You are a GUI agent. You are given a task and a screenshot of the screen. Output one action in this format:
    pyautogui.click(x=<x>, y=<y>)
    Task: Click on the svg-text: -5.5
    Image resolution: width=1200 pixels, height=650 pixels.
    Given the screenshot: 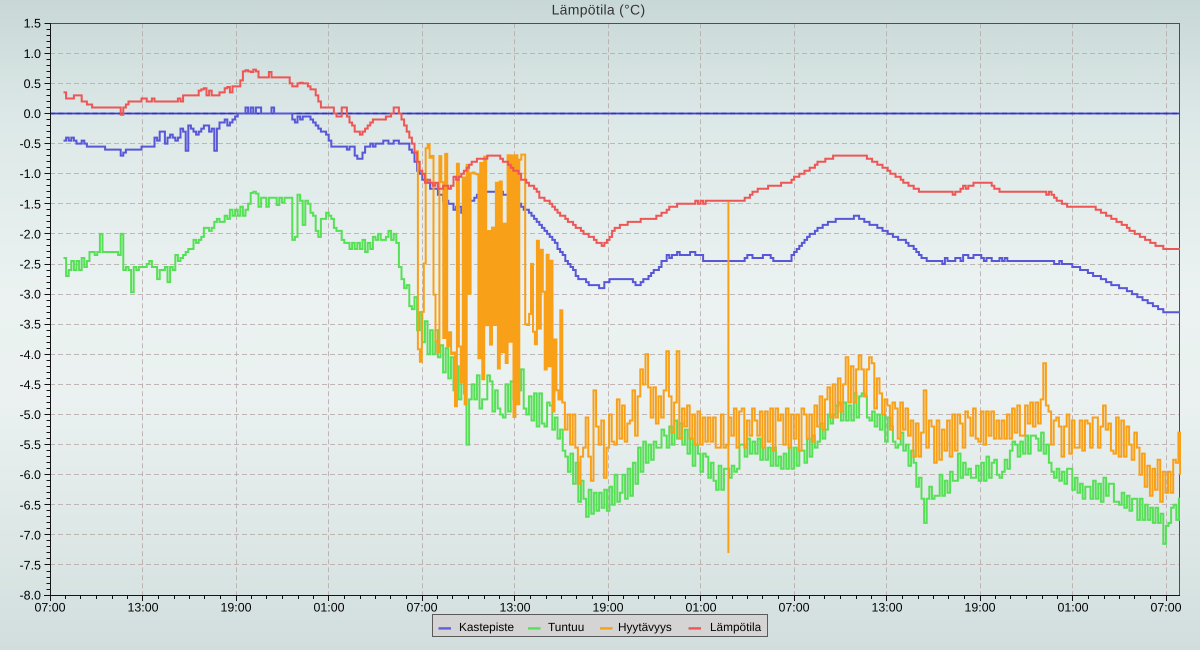 What is the action you would take?
    pyautogui.click(x=30, y=445)
    